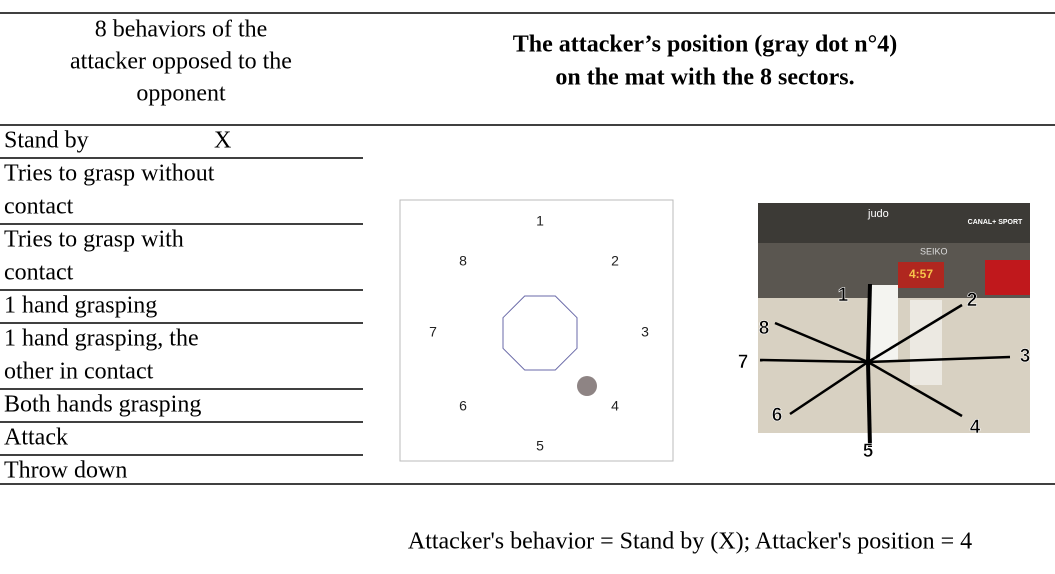 The width and height of the screenshot is (1055, 574). What do you see at coordinates (94, 240) in the screenshot?
I see `behavior-text: Tries to grasp with` at bounding box center [94, 240].